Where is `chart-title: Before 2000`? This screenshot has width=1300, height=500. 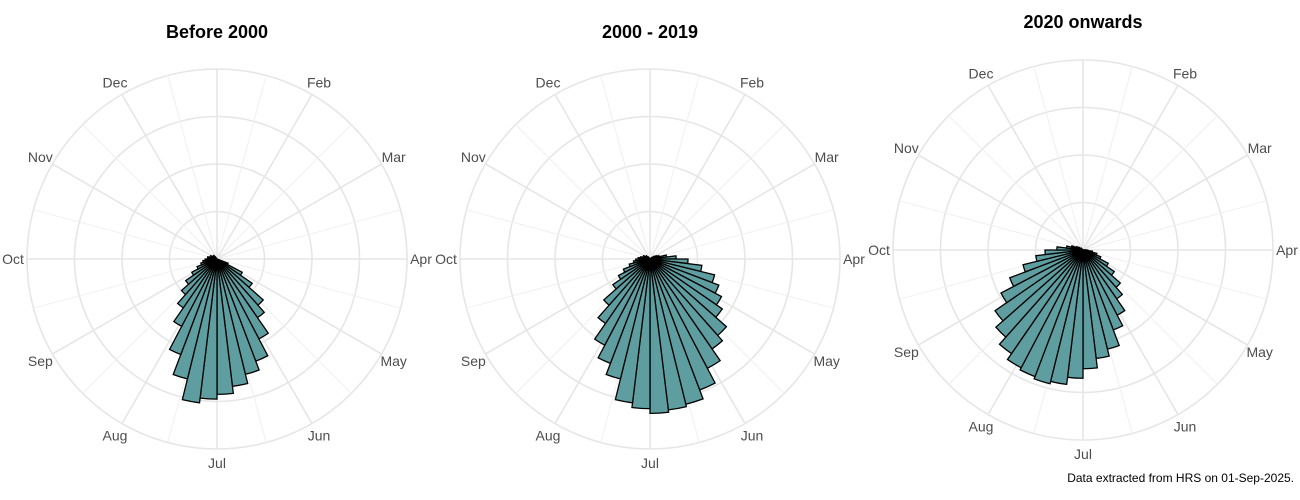 chart-title: Before 2000 is located at coordinates (217, 32).